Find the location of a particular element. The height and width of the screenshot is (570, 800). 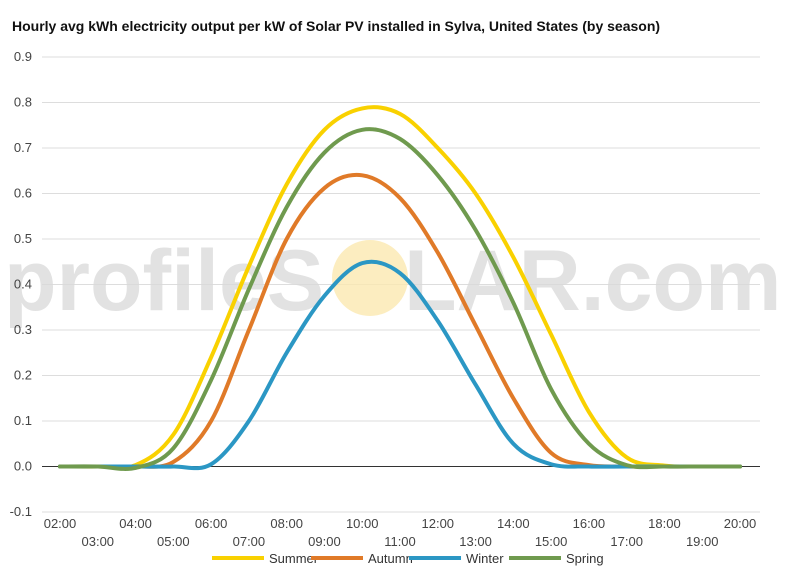

x-tick-label: 20:00 is located at coordinates (740, 523).